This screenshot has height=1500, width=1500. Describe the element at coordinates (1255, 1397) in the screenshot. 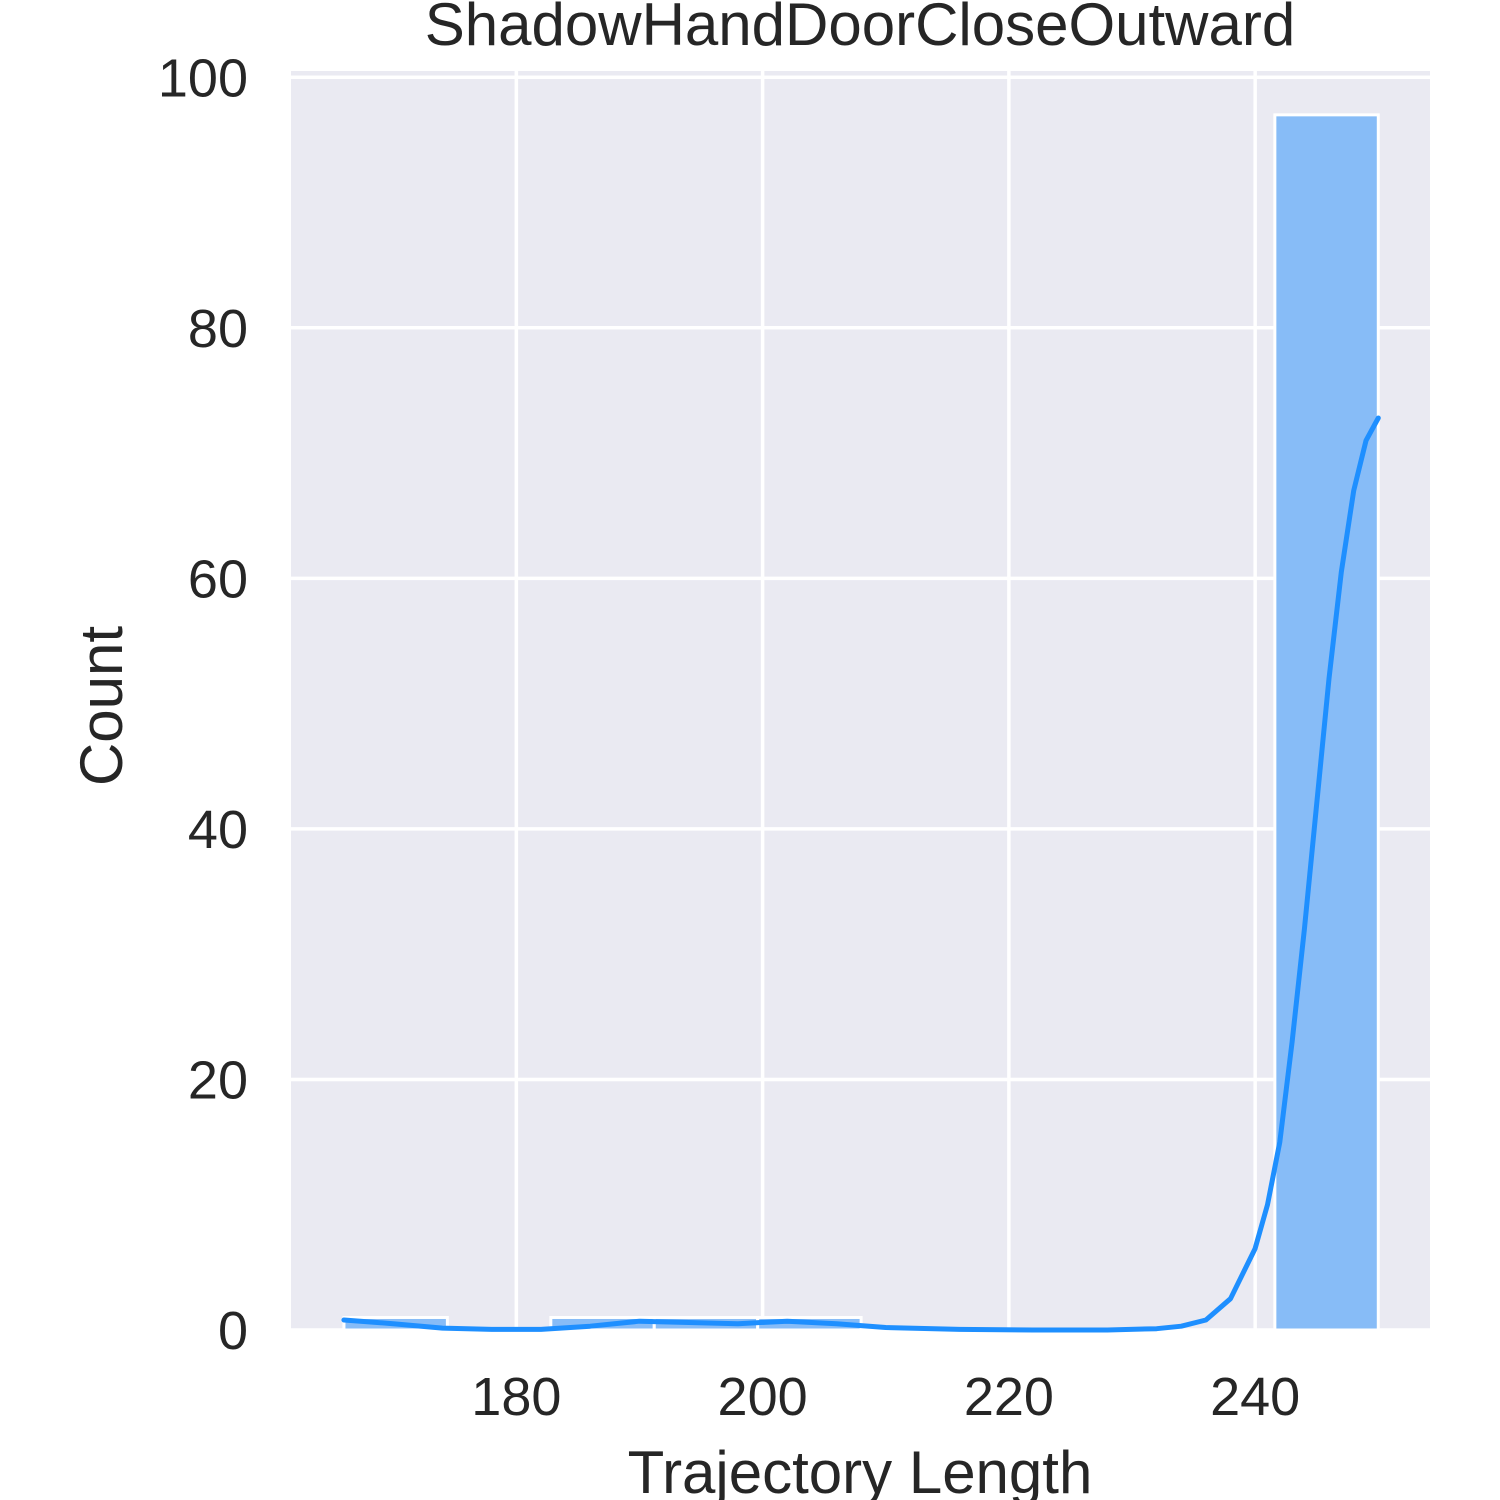

I see `x-tick-label-3: 240` at that location.